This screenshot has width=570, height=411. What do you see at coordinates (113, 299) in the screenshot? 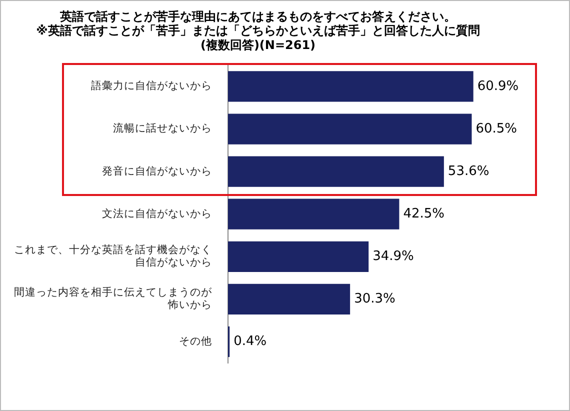
I see `y-tick-label: 間違った内容を相手に伝えてしまうのが怖いから` at bounding box center [113, 299].